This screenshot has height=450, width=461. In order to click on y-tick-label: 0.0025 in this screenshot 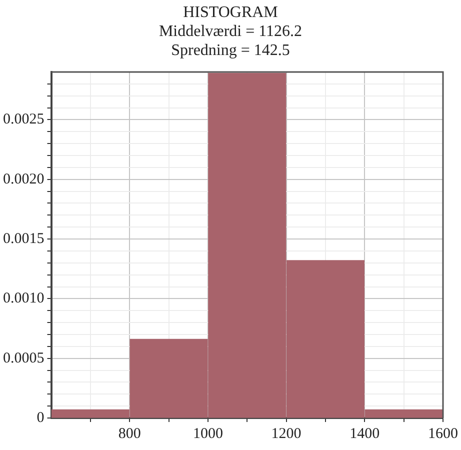, I will do `click(23, 120)`.